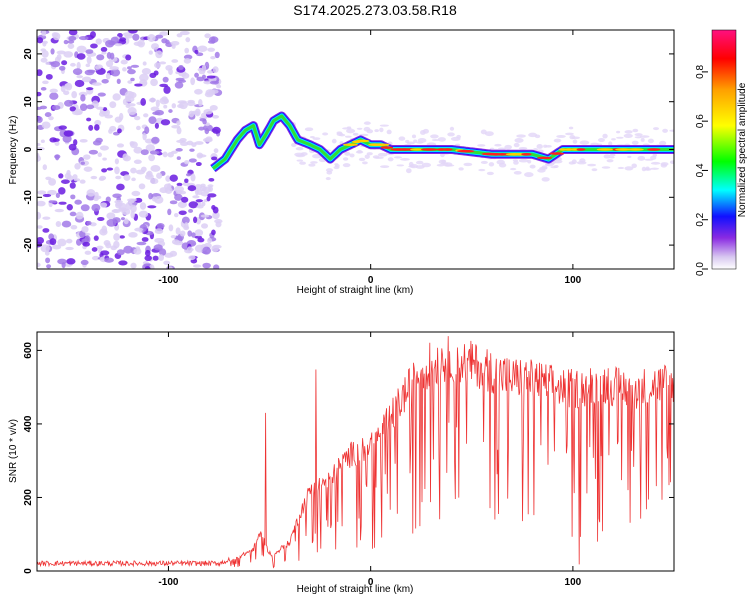  Describe the element at coordinates (168, 582) in the screenshot. I see `snr-x-tick-label: -100` at that location.